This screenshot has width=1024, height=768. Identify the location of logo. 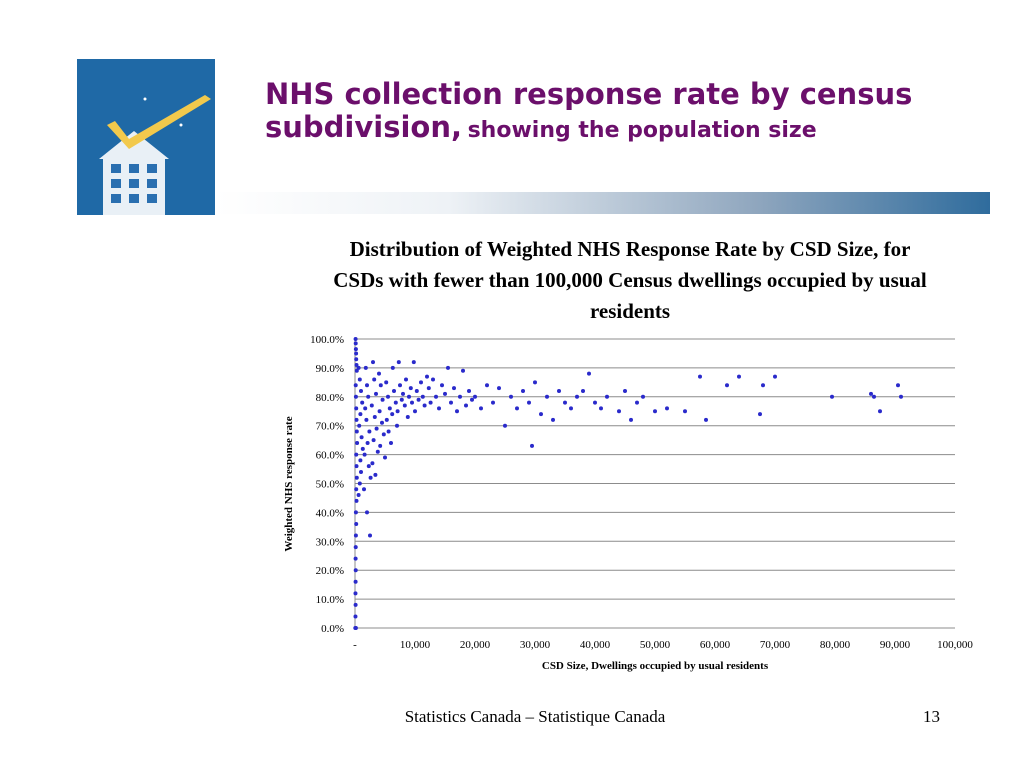
(146, 137).